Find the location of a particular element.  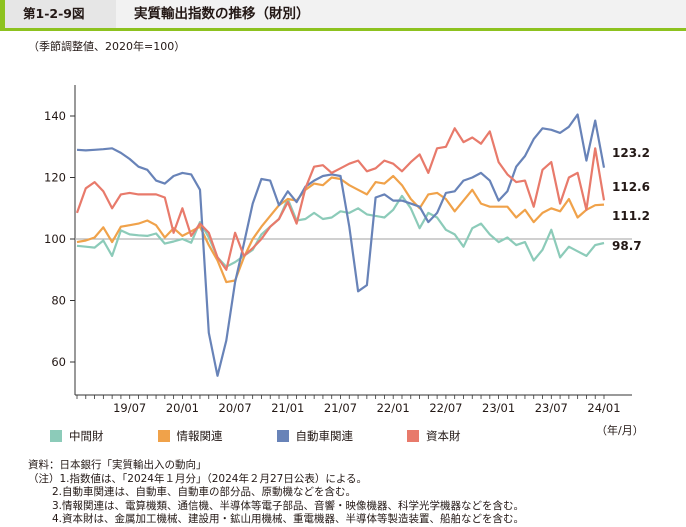

note-line: 2.自動車関連は、自動車、自動車の部分品、原動機などを含む。 is located at coordinates (204, 492).